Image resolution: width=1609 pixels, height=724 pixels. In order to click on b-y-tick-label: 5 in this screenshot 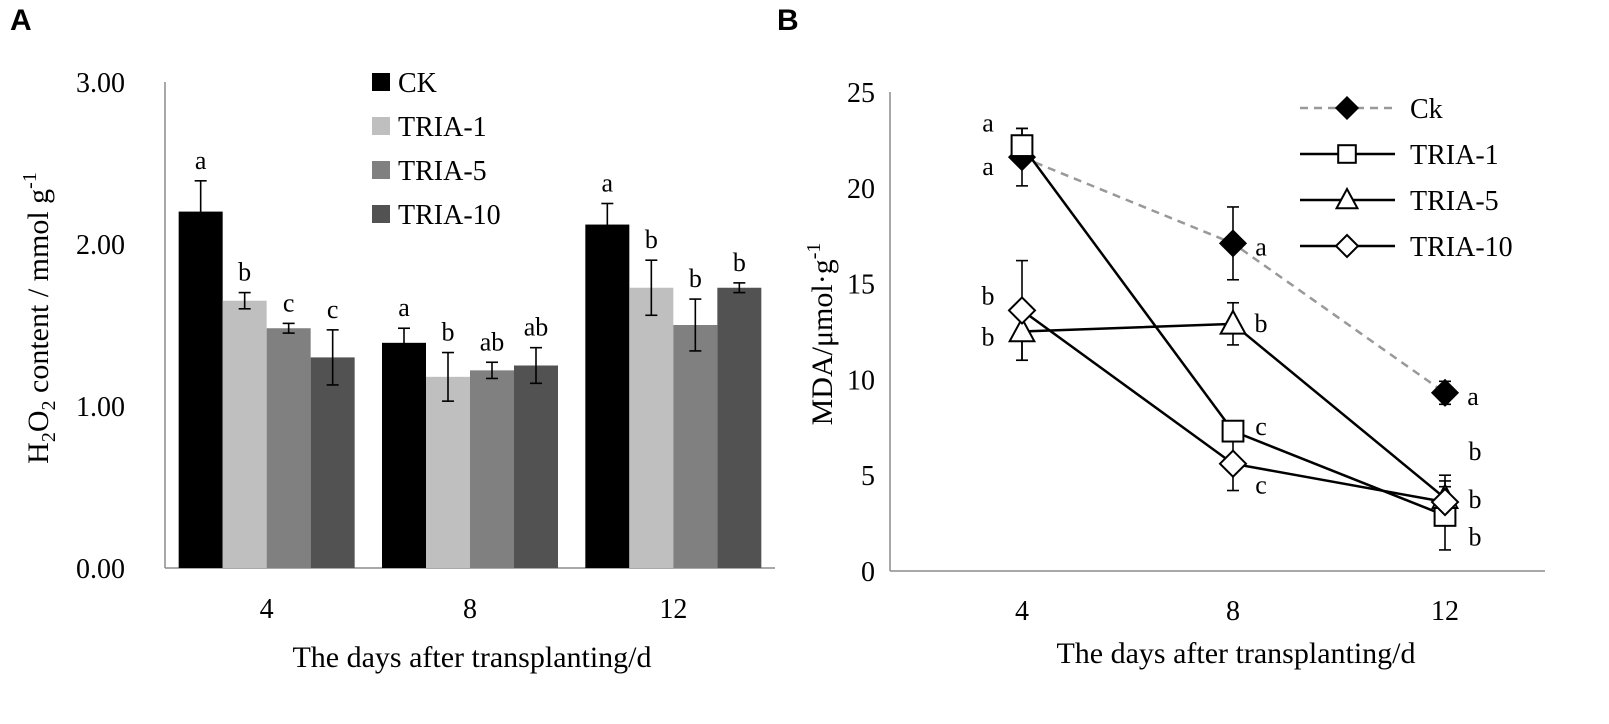, I will do `click(868, 476)`.